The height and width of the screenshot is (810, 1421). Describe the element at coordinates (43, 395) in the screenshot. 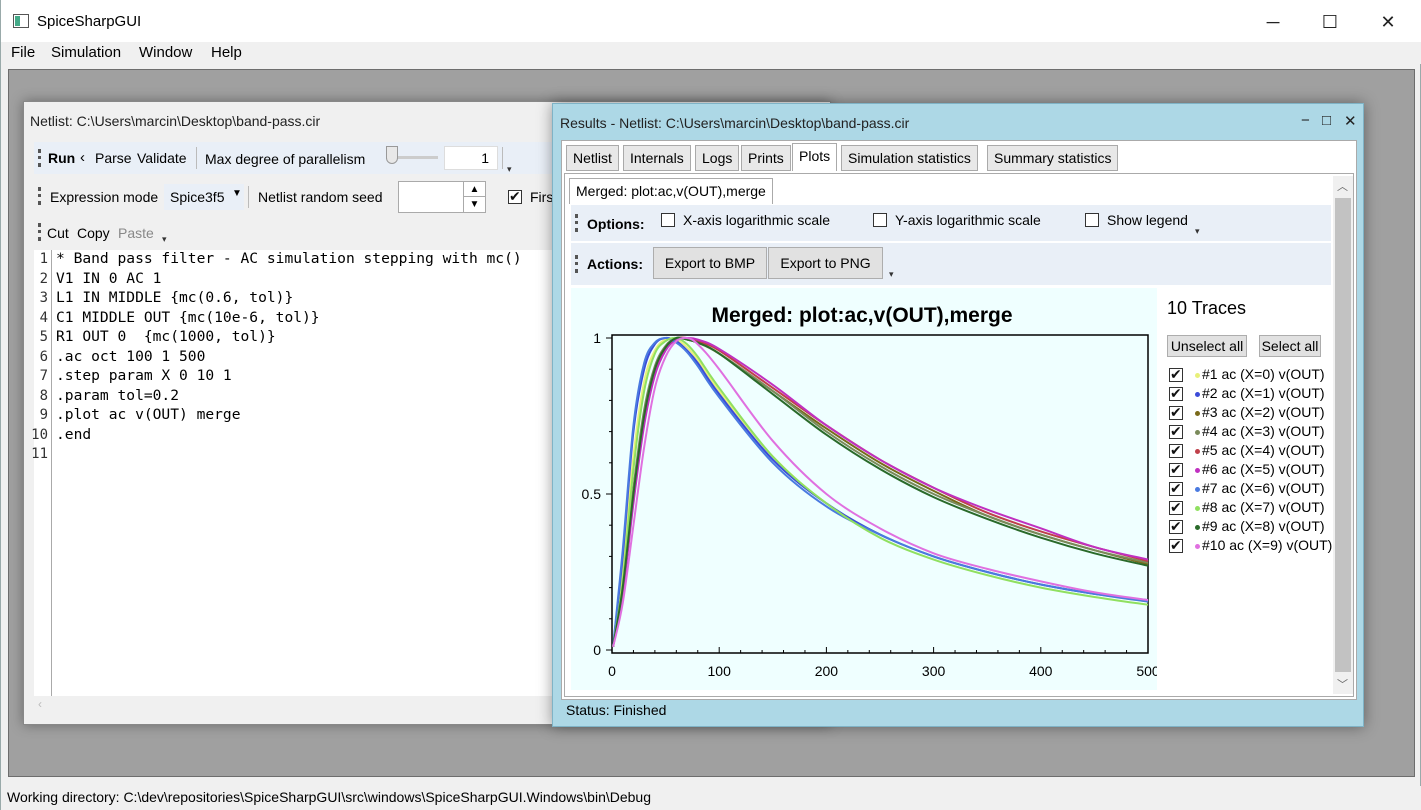

I see `line-number: 8` at that location.